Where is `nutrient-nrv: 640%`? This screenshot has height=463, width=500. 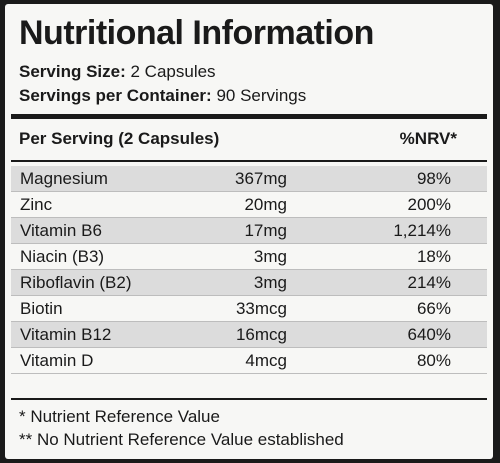
nutrient-nrv: 640% is located at coordinates (429, 334).